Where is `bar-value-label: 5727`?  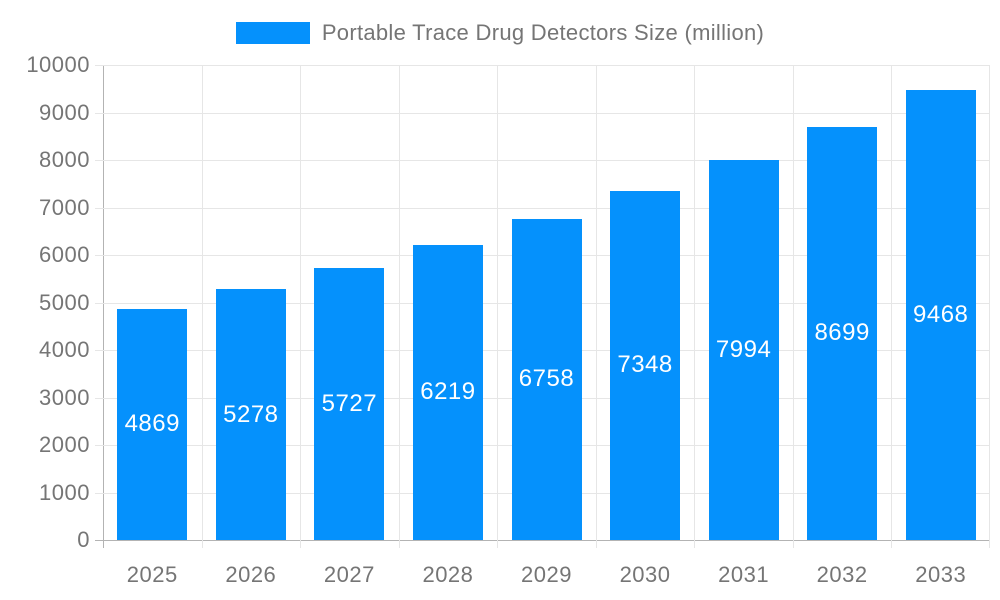
bar-value-label: 5727 is located at coordinates (349, 403).